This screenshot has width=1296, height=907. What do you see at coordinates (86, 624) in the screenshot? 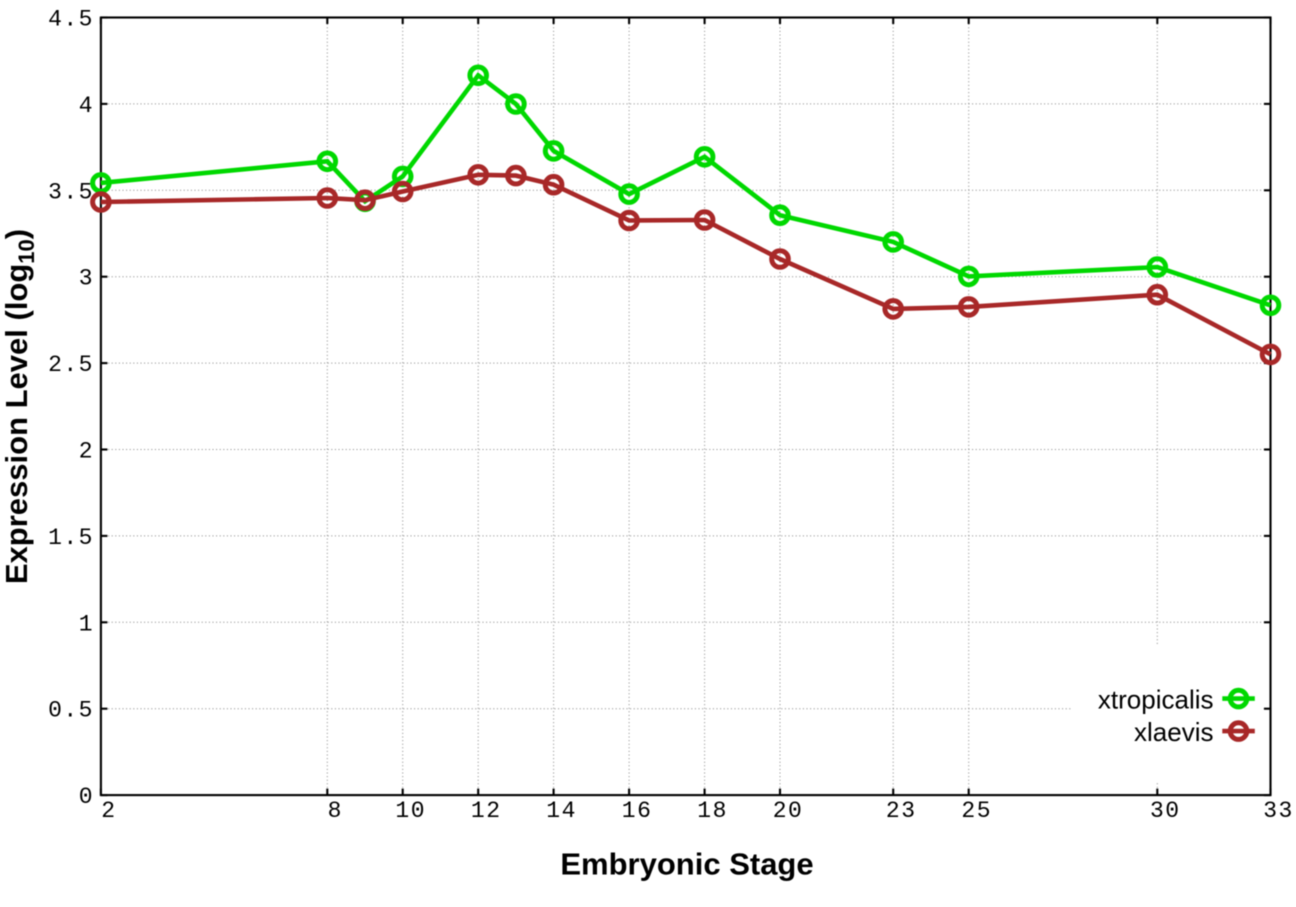
I see `svg-text: 1` at bounding box center [86, 624].